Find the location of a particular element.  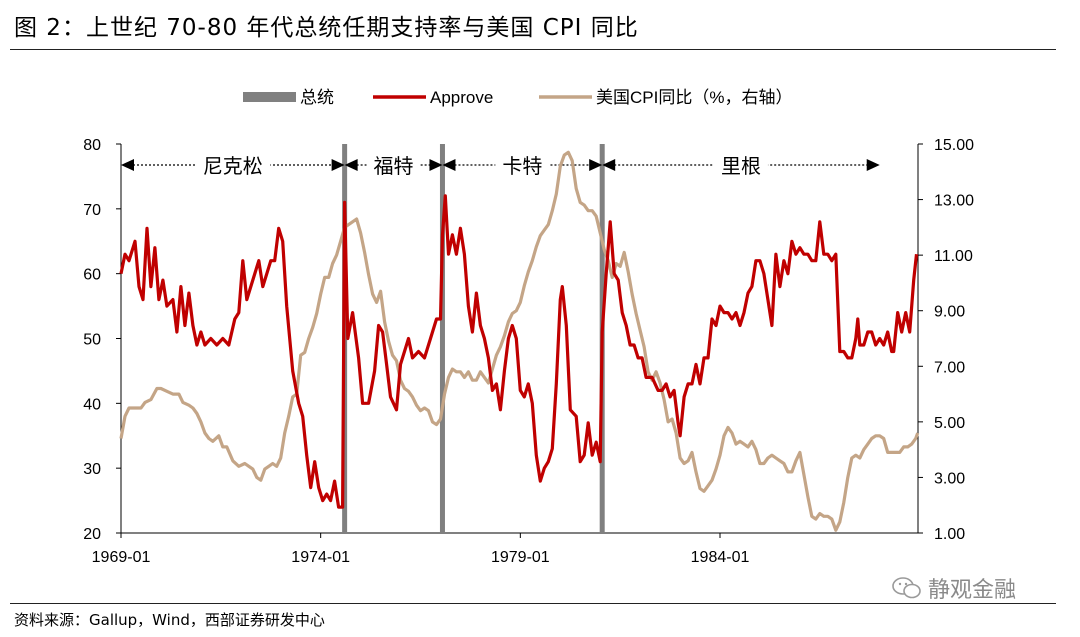

figure-title: 图 2：上世纪 70-80 年代总统任期支持率与美国 CPI 同比 is located at coordinates (326, 28).